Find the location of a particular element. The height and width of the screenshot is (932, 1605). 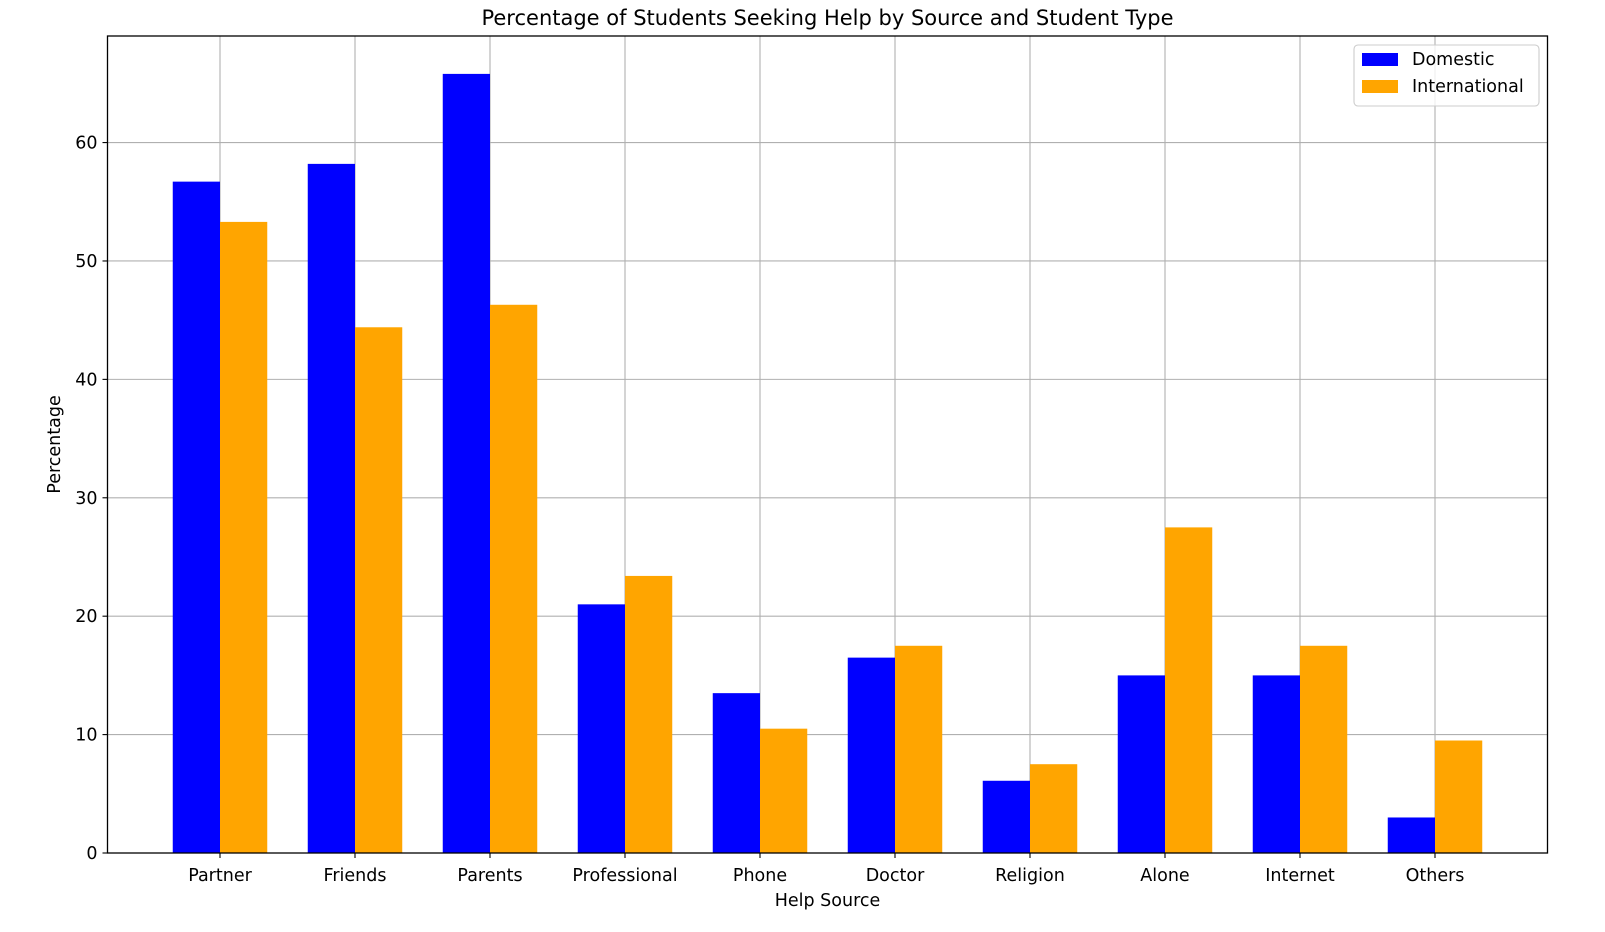

bar-domestic-alone is located at coordinates (1141, 764).